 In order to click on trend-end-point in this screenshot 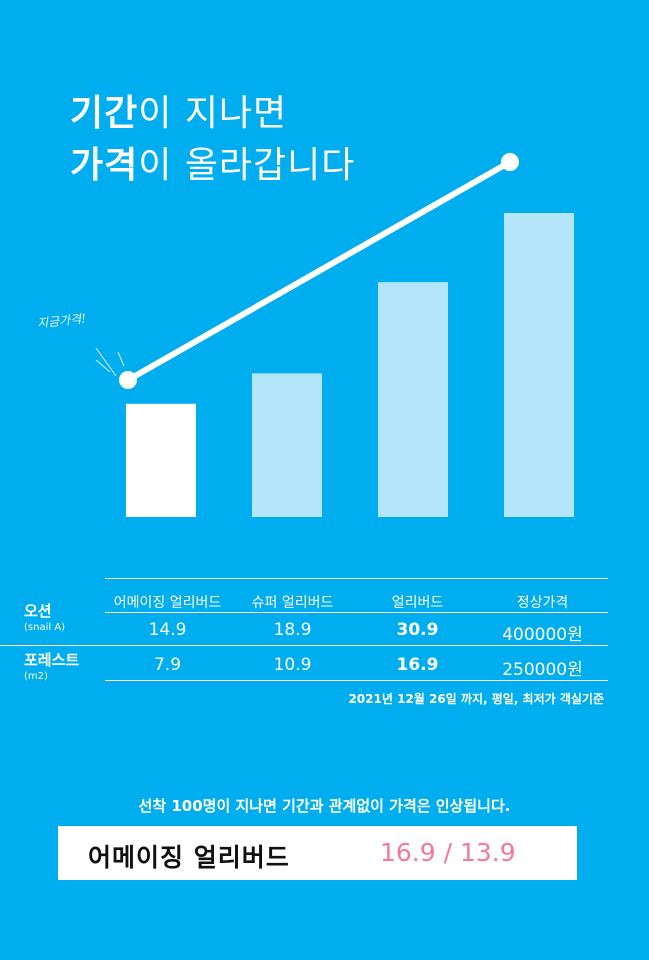, I will do `click(510, 162)`.